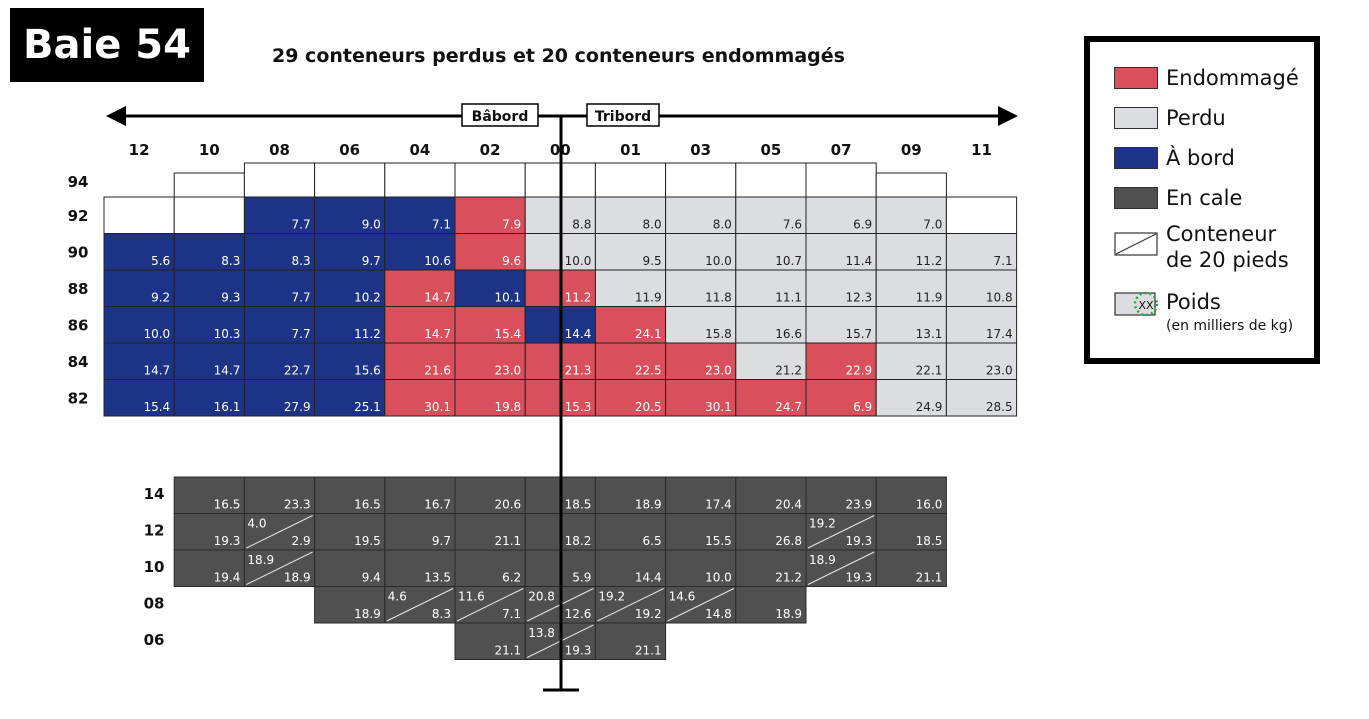 This screenshot has height=719, width=1369. I want to click on weight-icon: XX, so click(1136, 304).